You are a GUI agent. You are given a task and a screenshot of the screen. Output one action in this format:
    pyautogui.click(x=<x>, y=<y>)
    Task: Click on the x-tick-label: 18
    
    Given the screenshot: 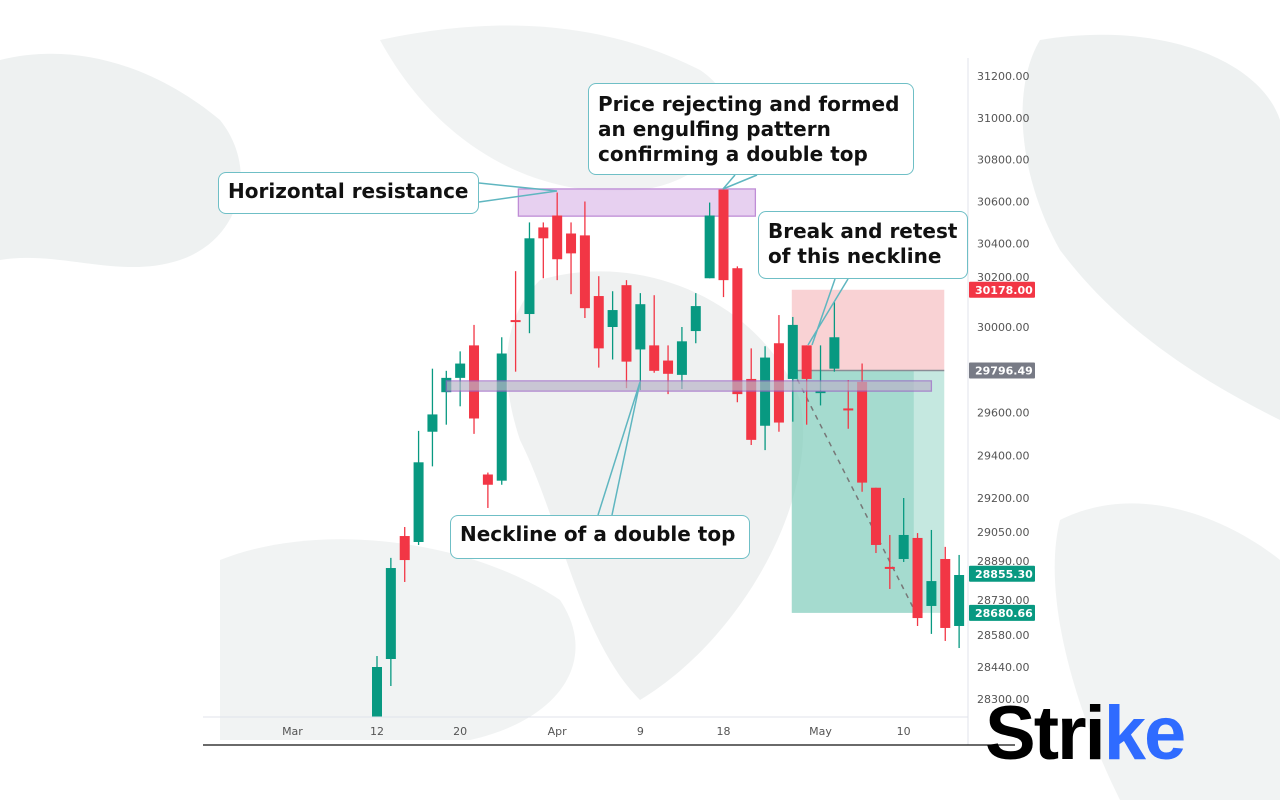 What is the action you would take?
    pyautogui.click(x=724, y=731)
    